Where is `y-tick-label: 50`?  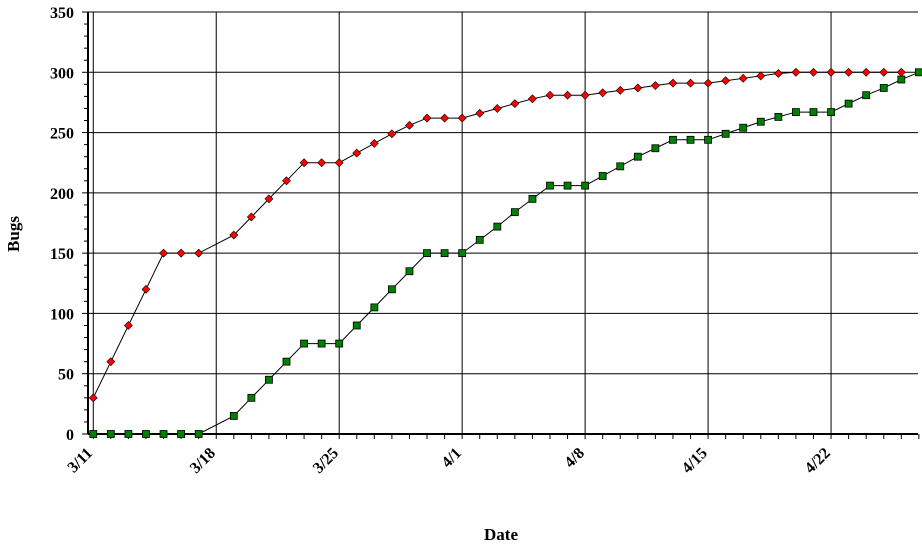 y-tick-label: 50 is located at coordinates (66, 375).